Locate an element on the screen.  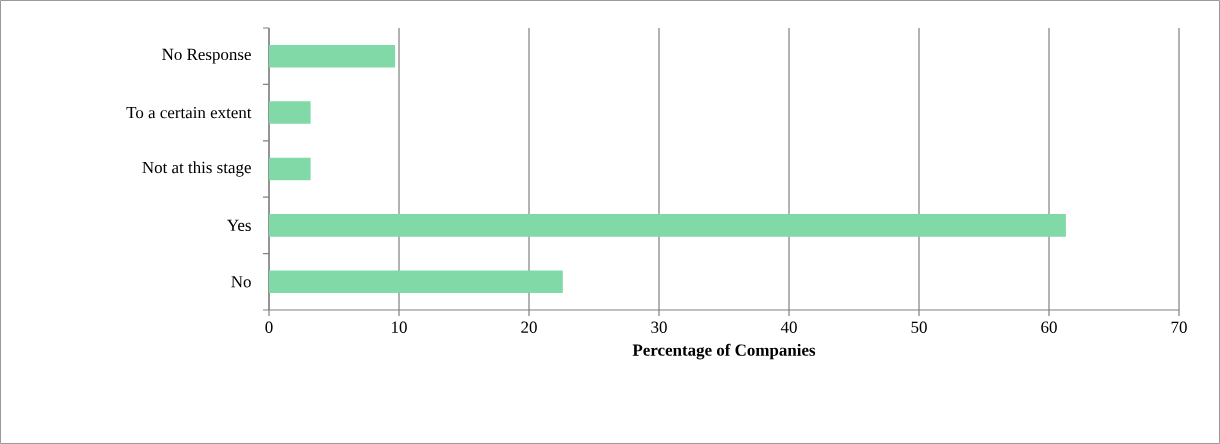
y-tick-label: Yes is located at coordinates (239, 225).